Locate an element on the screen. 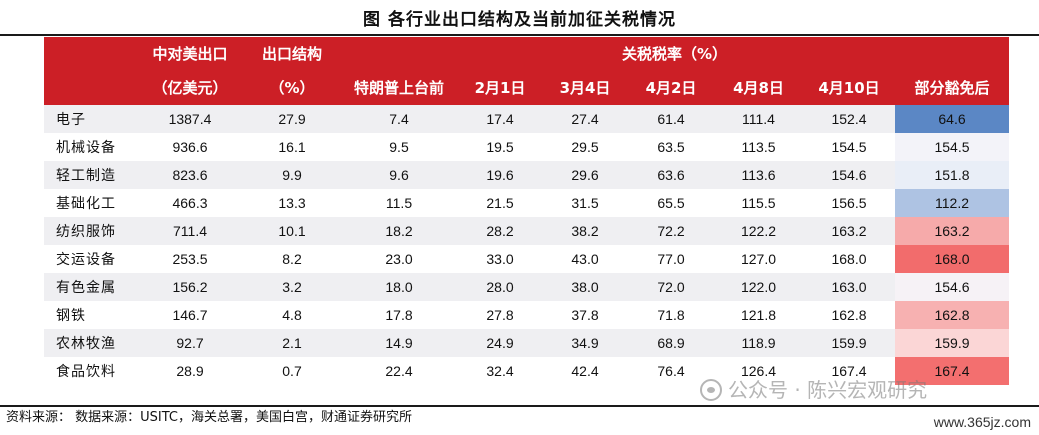 The height and width of the screenshot is (435, 1039). tariff-cell: 27.8 is located at coordinates (500, 315).